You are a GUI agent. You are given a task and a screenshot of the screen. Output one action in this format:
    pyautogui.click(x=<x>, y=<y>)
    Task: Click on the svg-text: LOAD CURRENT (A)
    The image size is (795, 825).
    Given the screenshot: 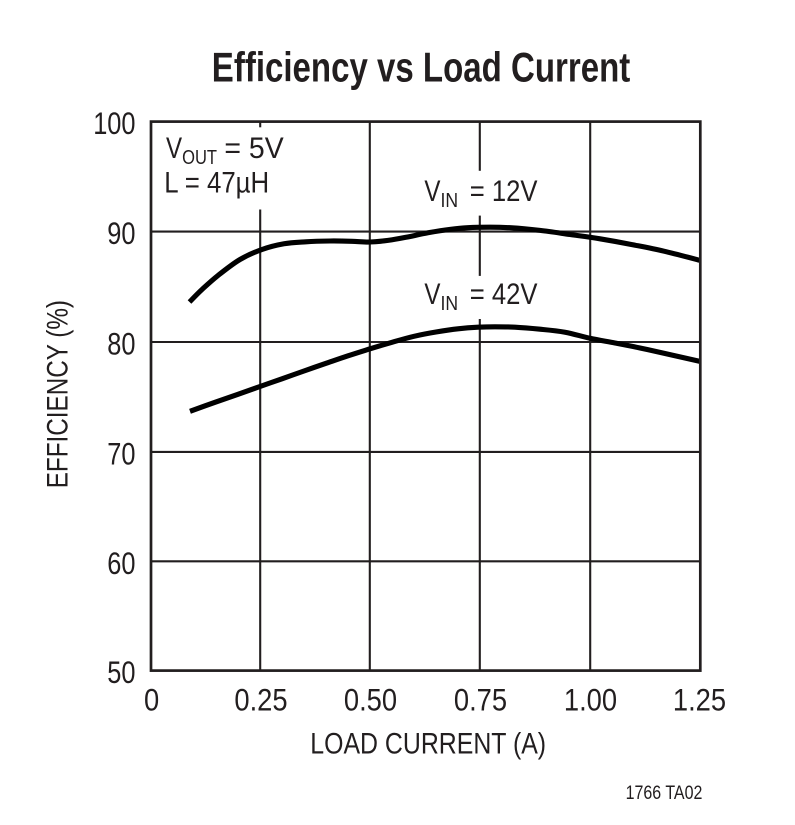 What is the action you would take?
    pyautogui.click(x=428, y=743)
    